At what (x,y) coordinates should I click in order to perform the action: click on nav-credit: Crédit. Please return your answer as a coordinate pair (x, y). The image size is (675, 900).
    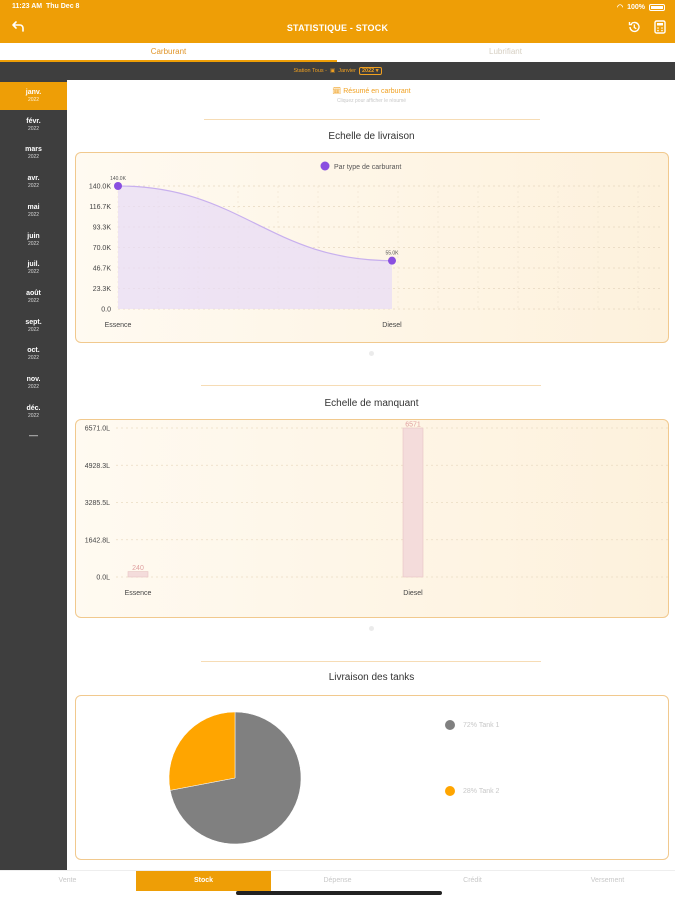
    Looking at the image, I should click on (472, 880).